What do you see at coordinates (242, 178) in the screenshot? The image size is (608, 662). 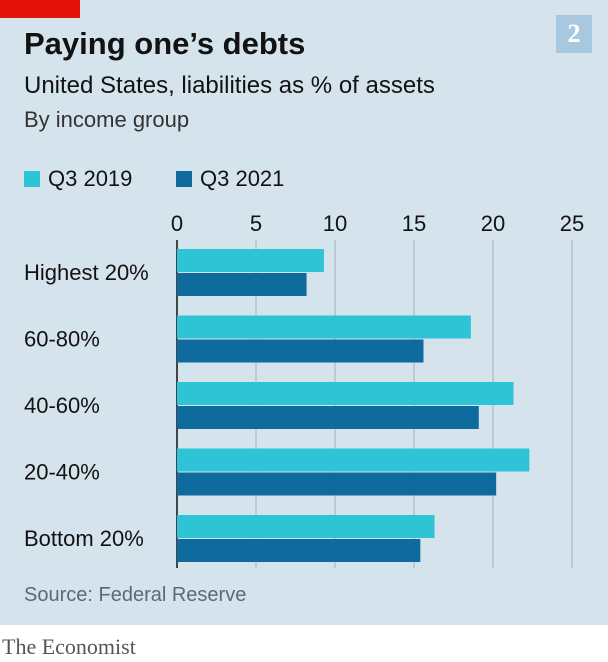 I see `legend-label-q3-2021: Q3 2021` at bounding box center [242, 178].